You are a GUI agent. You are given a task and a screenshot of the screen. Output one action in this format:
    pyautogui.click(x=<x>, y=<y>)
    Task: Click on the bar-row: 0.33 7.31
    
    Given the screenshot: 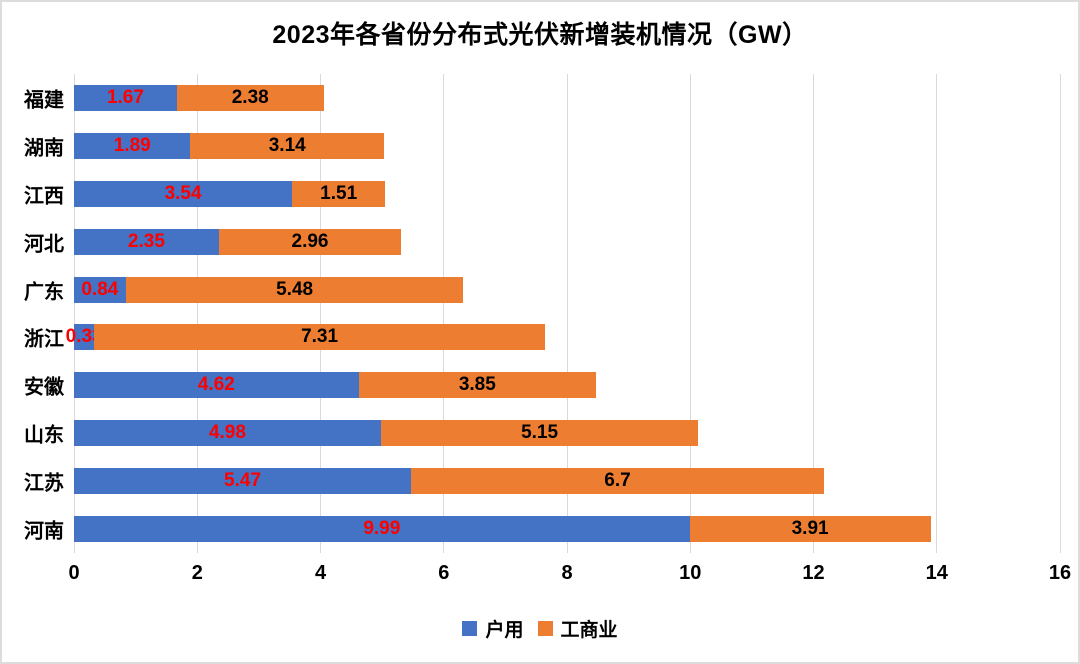 What is the action you would take?
    pyautogui.click(x=305, y=337)
    